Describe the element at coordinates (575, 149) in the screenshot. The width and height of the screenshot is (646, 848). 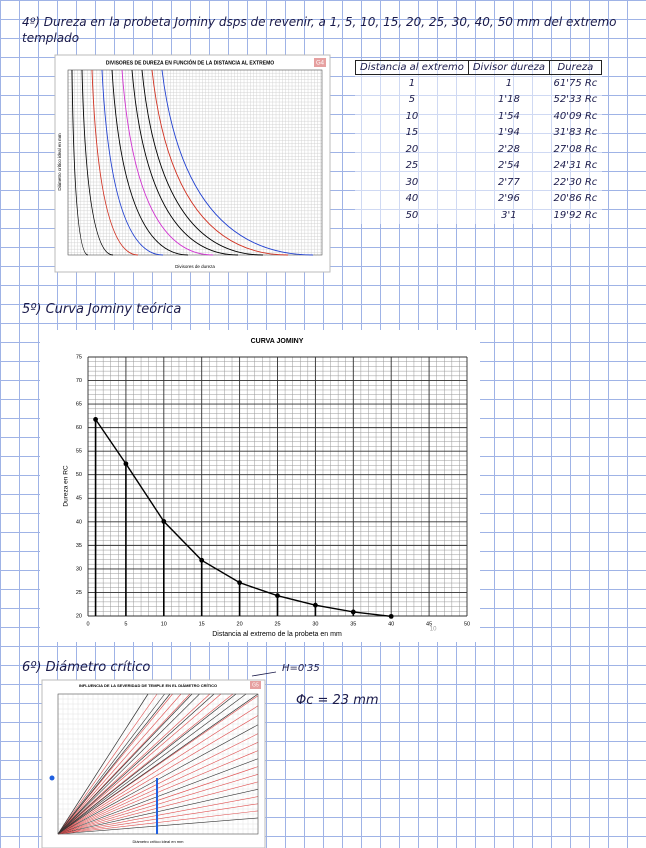
I see `table-cell: 27'08 Rc` at that location.